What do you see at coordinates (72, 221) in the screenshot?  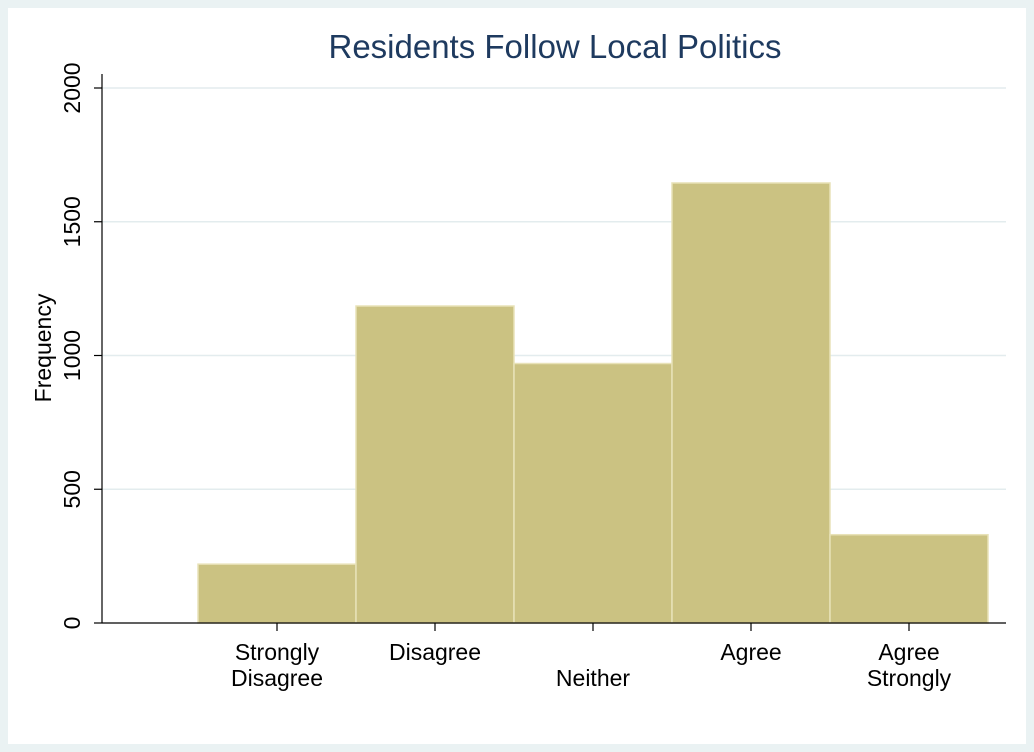 I see `y-tick-label: 1500` at bounding box center [72, 221].